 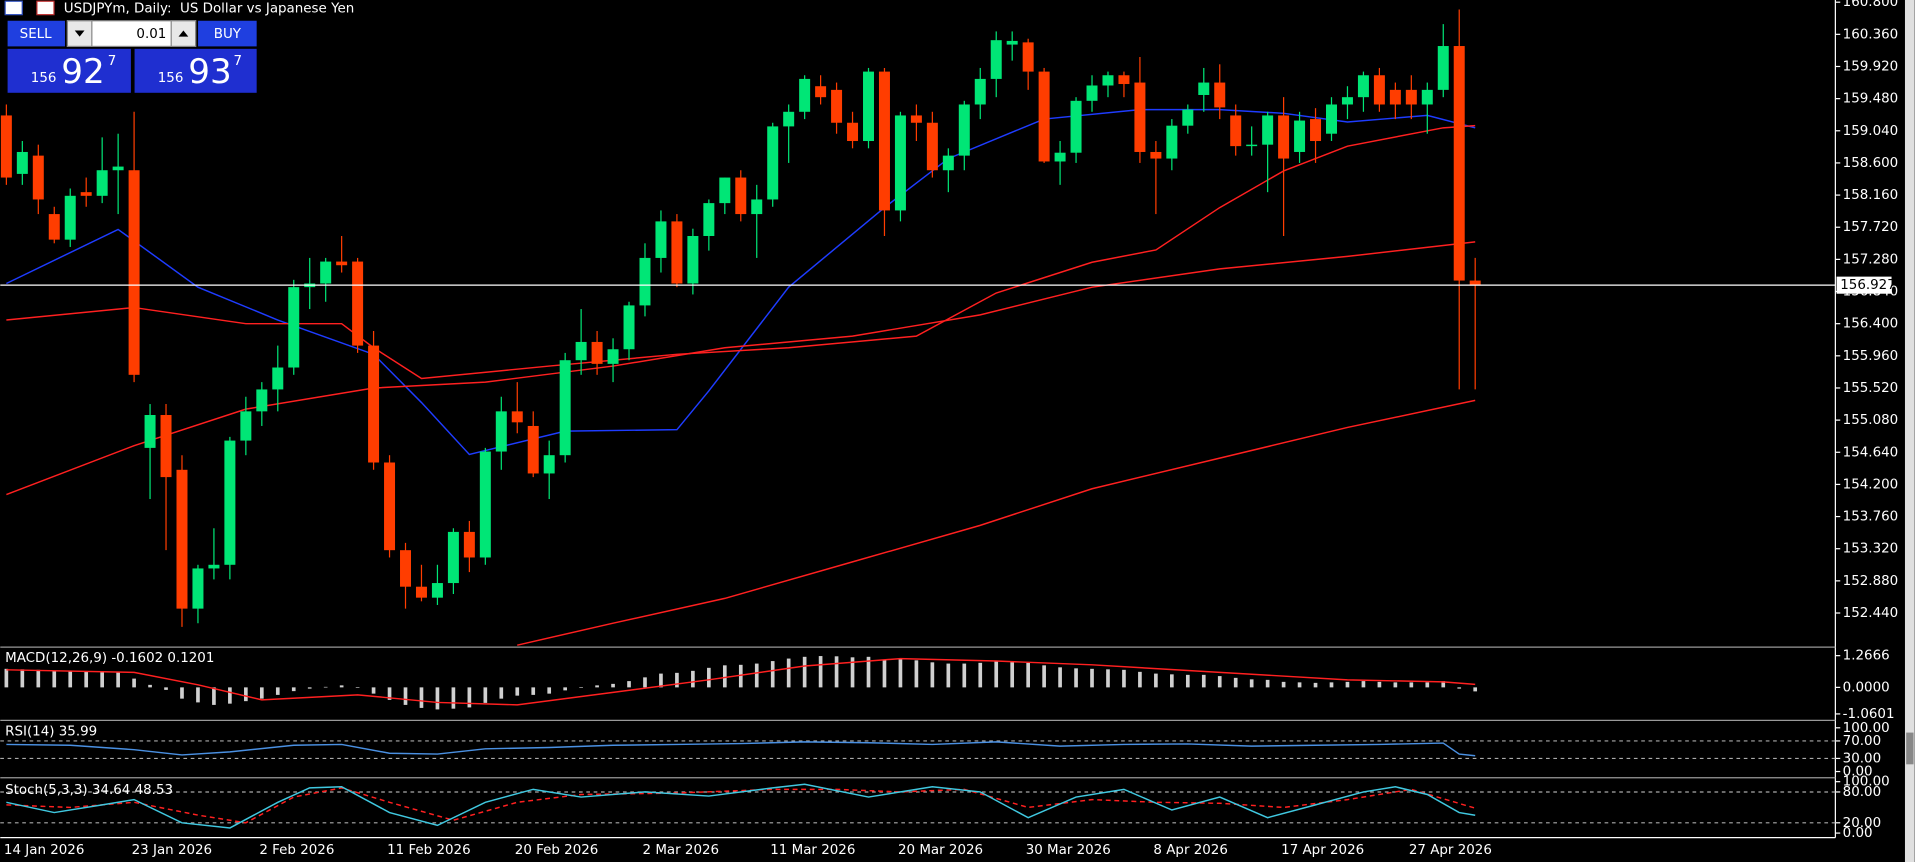 What do you see at coordinates (1871, 99) in the screenshot?
I see `y-tick-label: 159.480` at bounding box center [1871, 99].